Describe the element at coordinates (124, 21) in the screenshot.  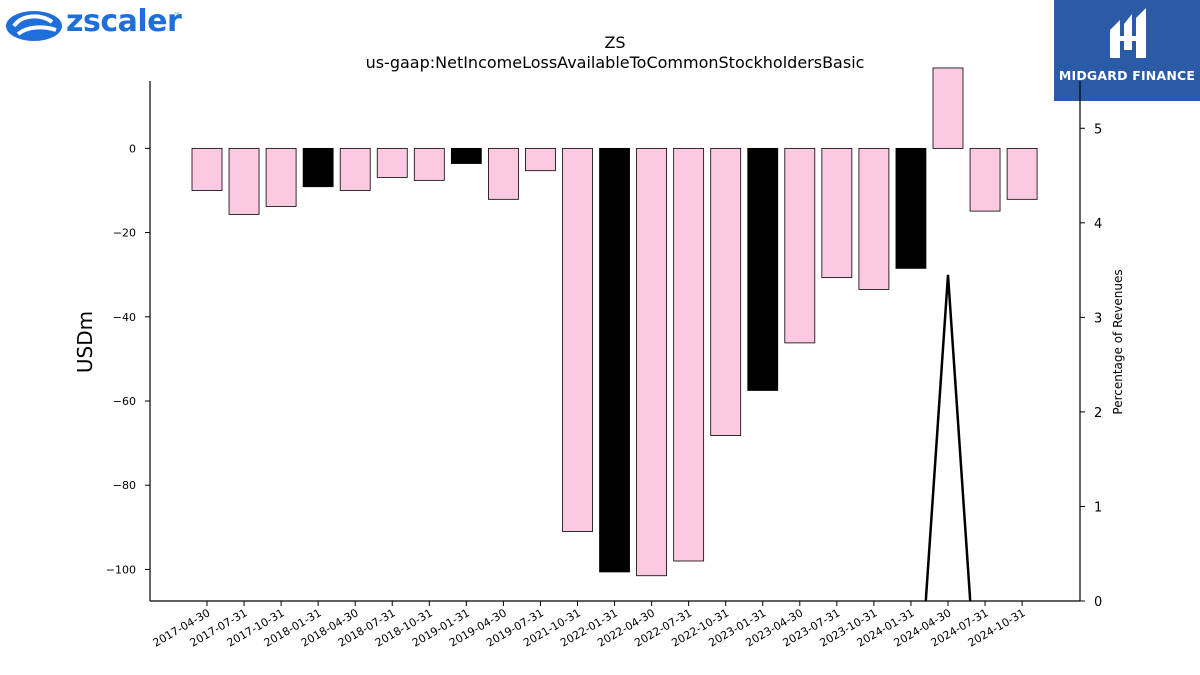
I see `zscaler-wordmark: zscaler` at that location.